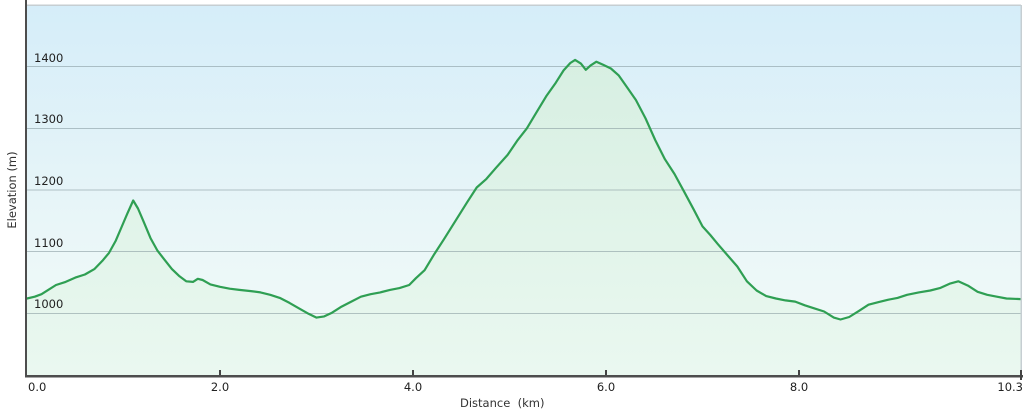 This screenshot has height=416, width=1024. Describe the element at coordinates (220, 387) in the screenshot. I see `x-tick-label-2.0: 2.0` at that location.